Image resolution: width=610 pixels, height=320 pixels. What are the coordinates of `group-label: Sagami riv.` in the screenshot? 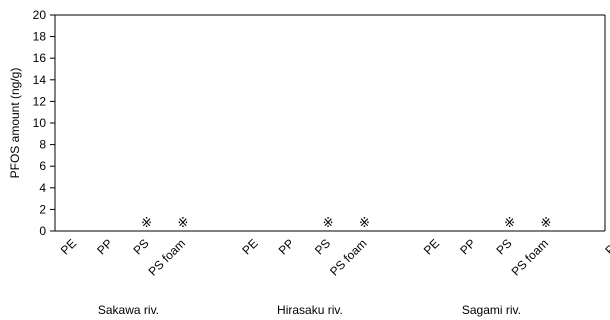 It's located at (491, 310).